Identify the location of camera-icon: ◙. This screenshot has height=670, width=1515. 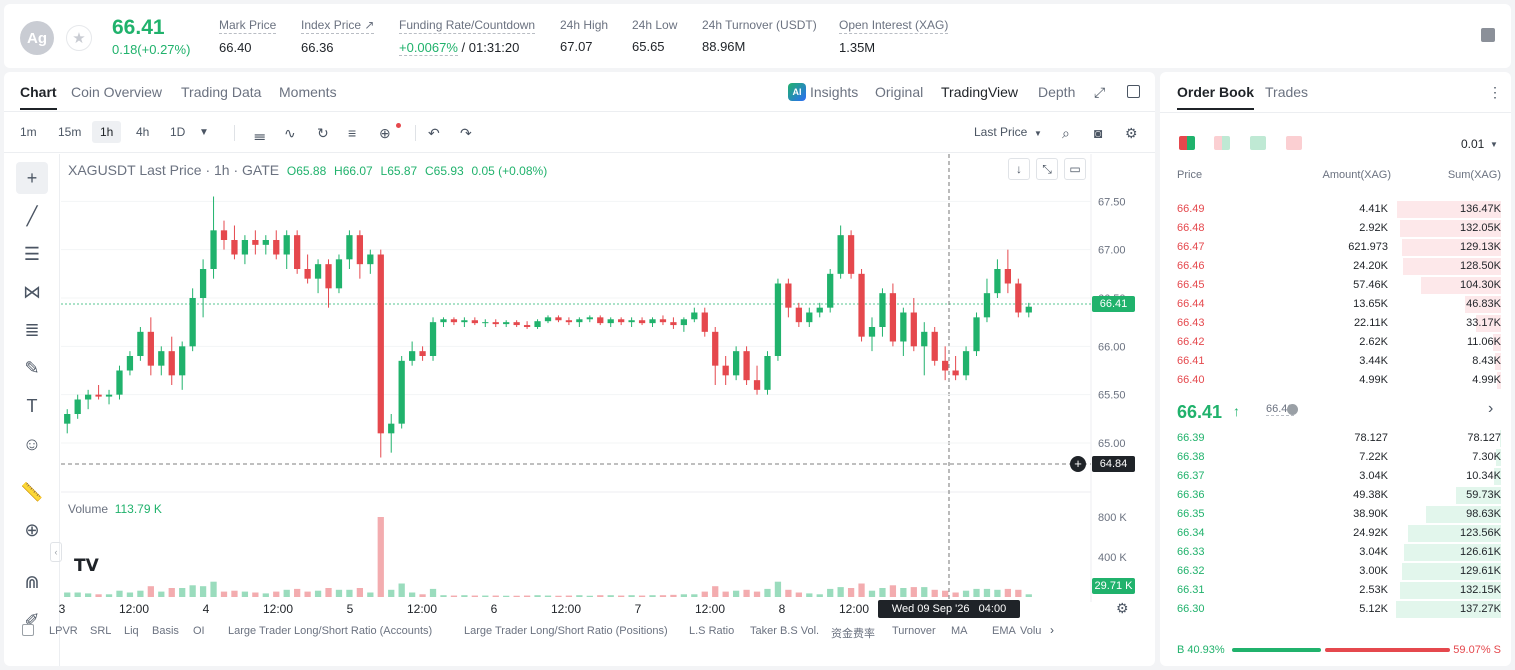
(1098, 133).